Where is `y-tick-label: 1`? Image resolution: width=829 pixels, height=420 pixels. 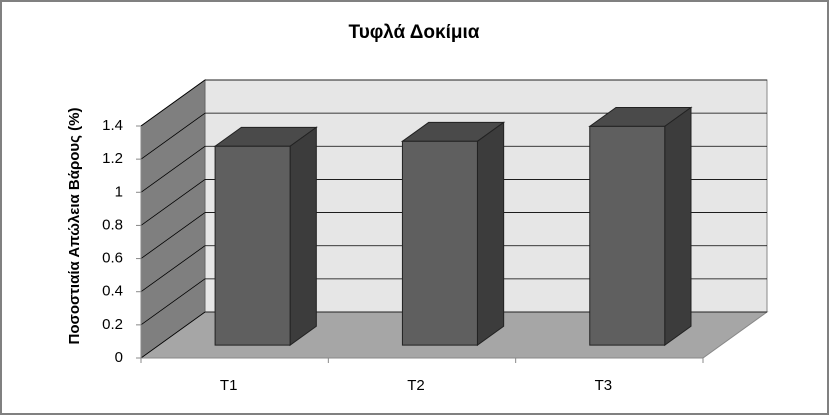
y-tick-label: 1 is located at coordinates (119, 191).